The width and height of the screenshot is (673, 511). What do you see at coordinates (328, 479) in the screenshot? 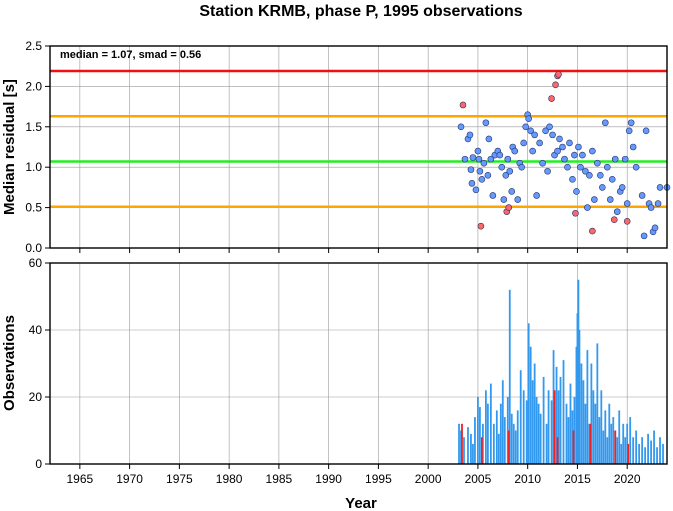
I see `x-tick-label: 1990` at bounding box center [328, 479].